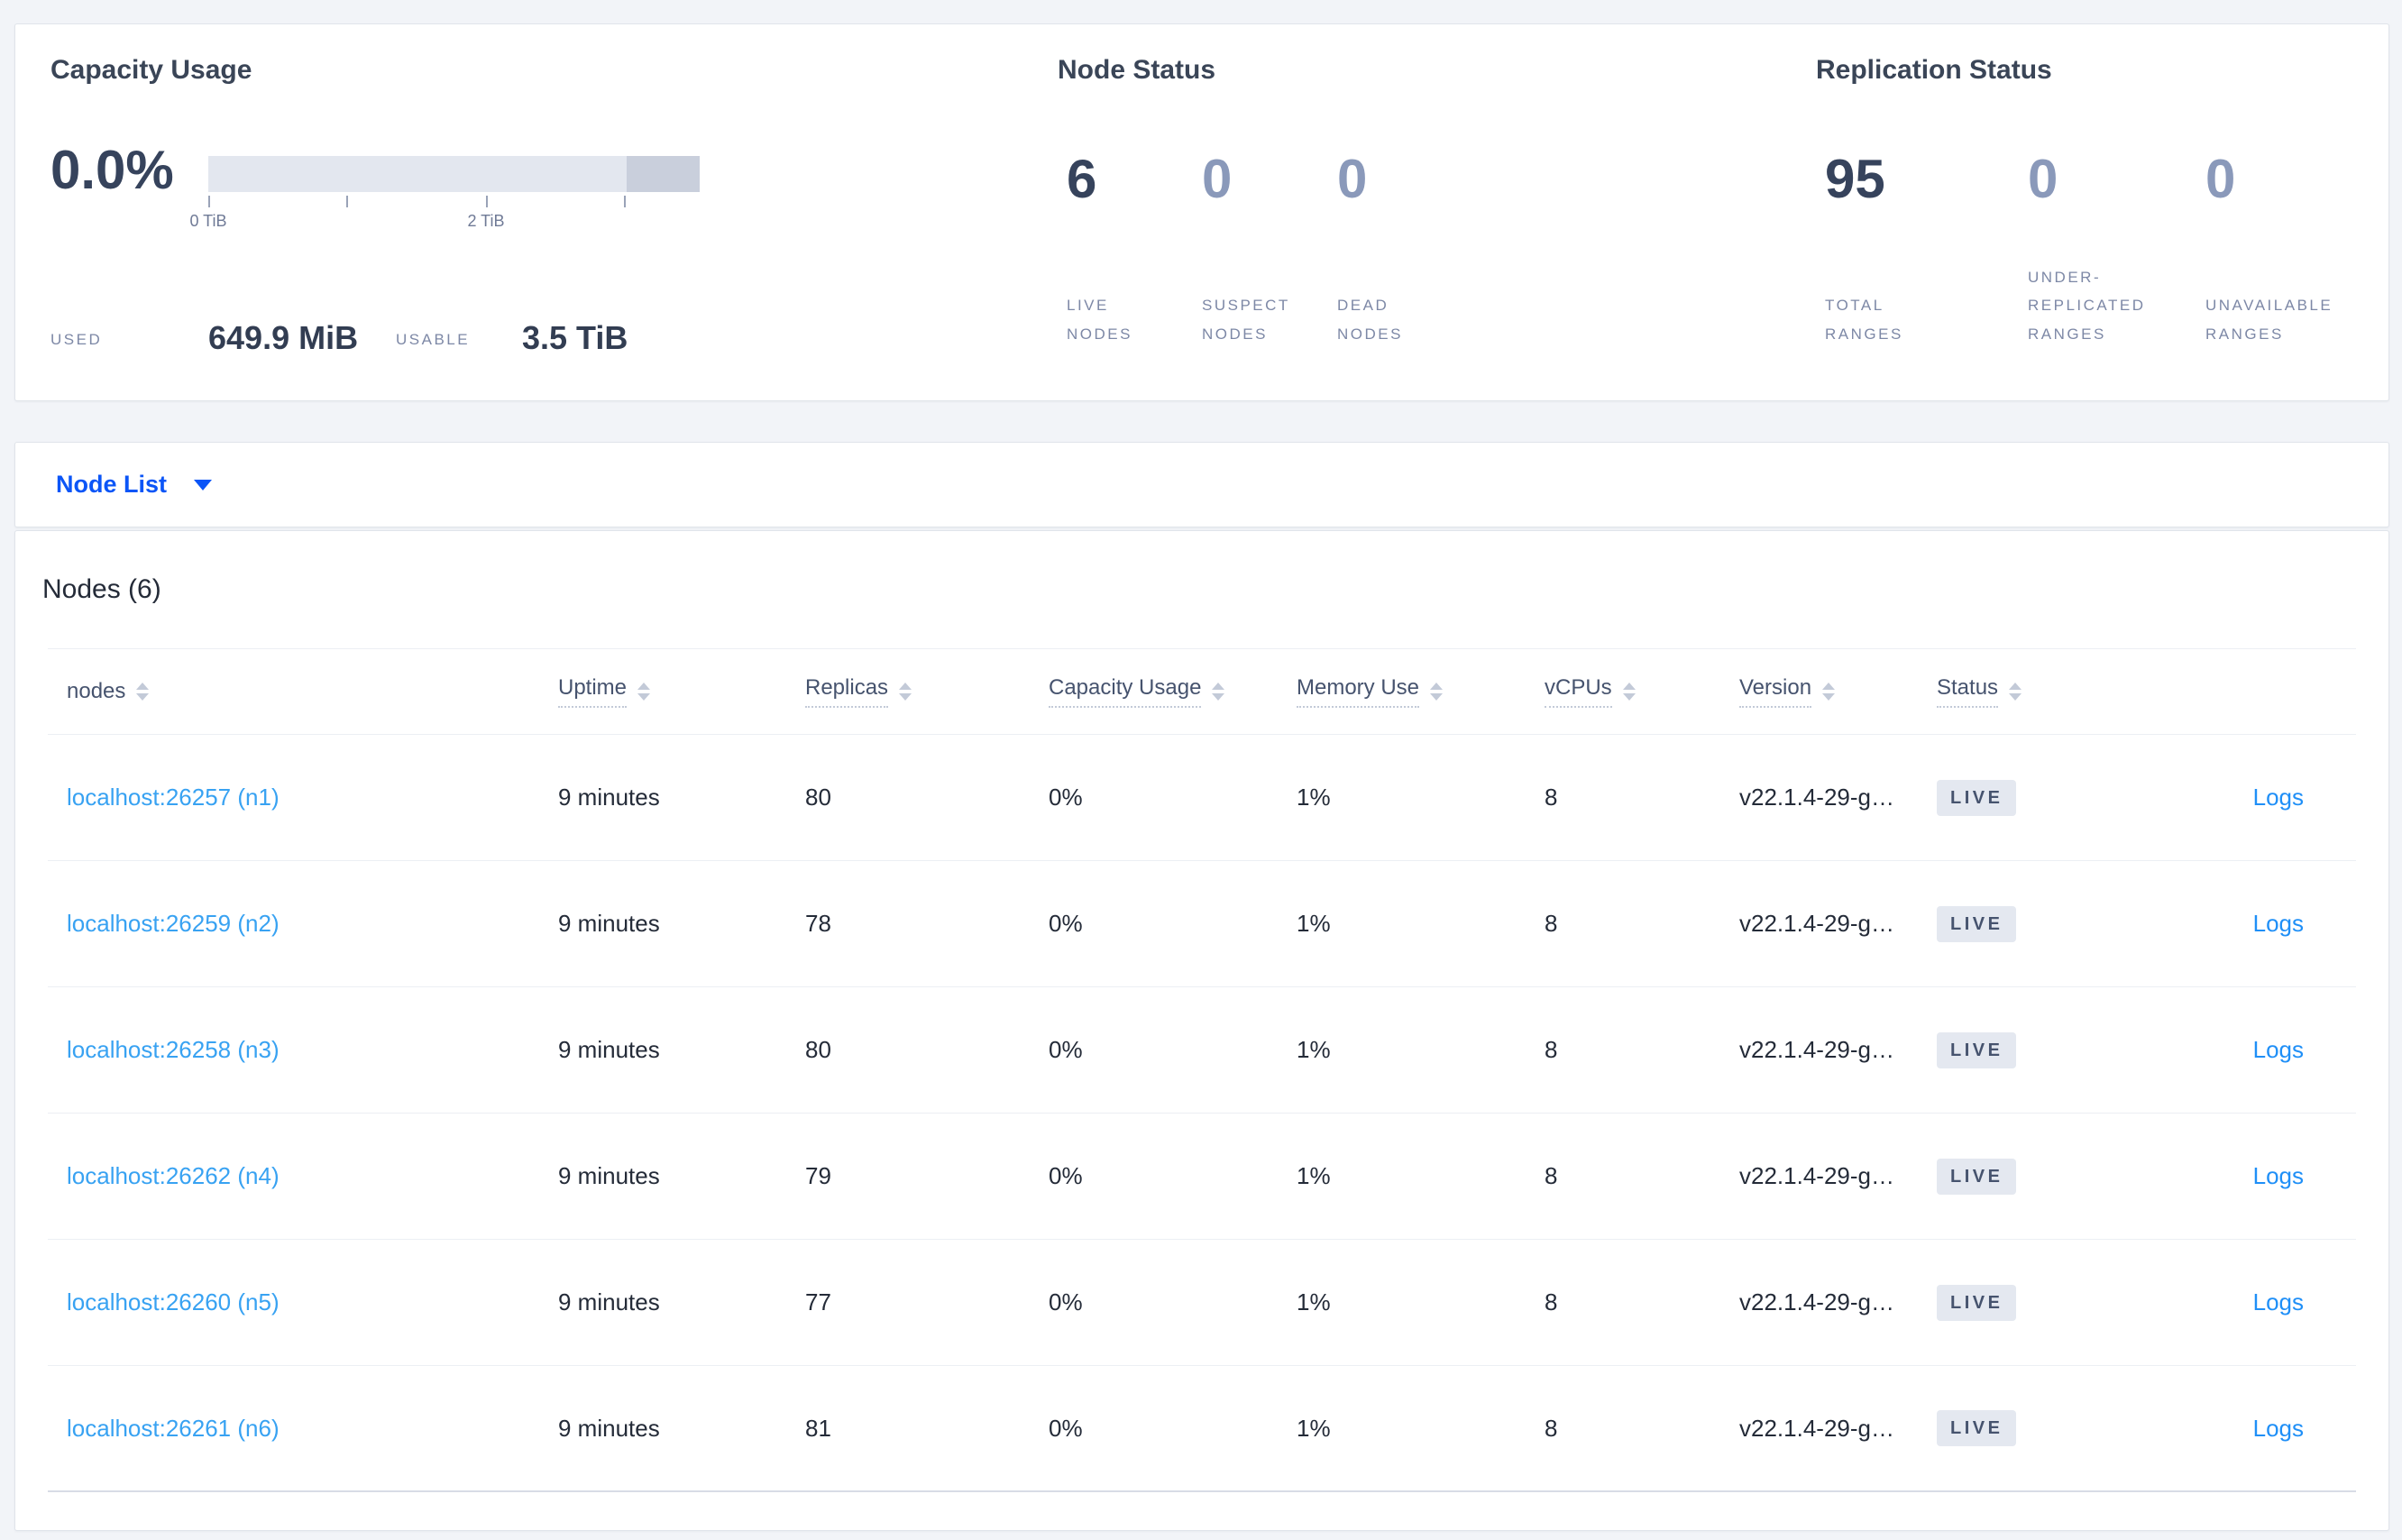 Image resolution: width=2402 pixels, height=1540 pixels. Describe the element at coordinates (847, 691) in the screenshot. I see `column-header-label: Replicas` at that location.